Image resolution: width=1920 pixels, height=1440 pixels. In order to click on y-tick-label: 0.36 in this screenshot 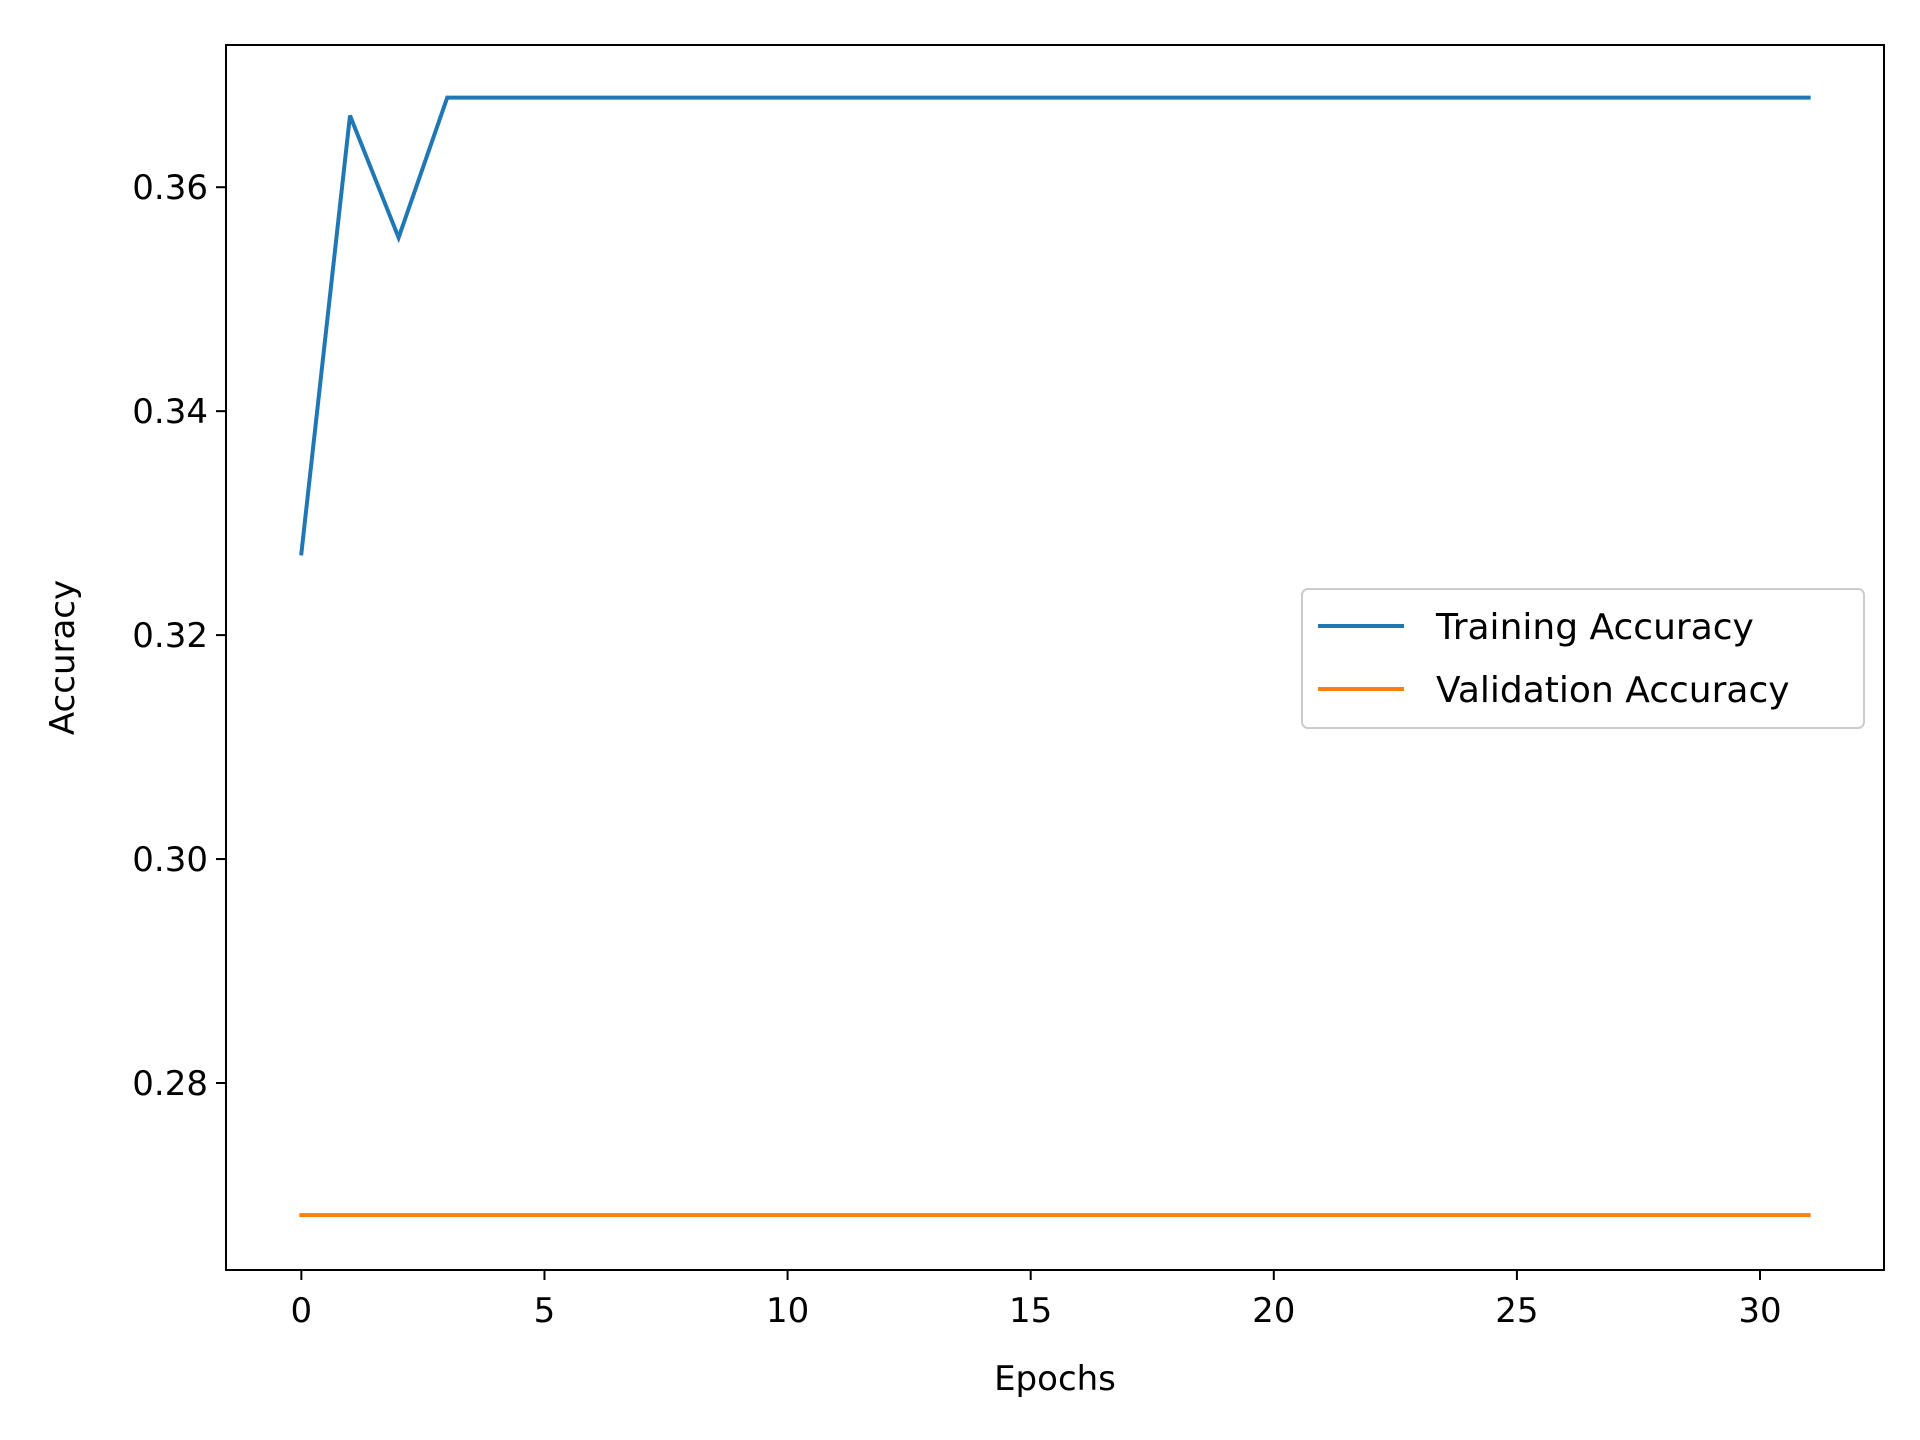, I will do `click(170, 188)`.